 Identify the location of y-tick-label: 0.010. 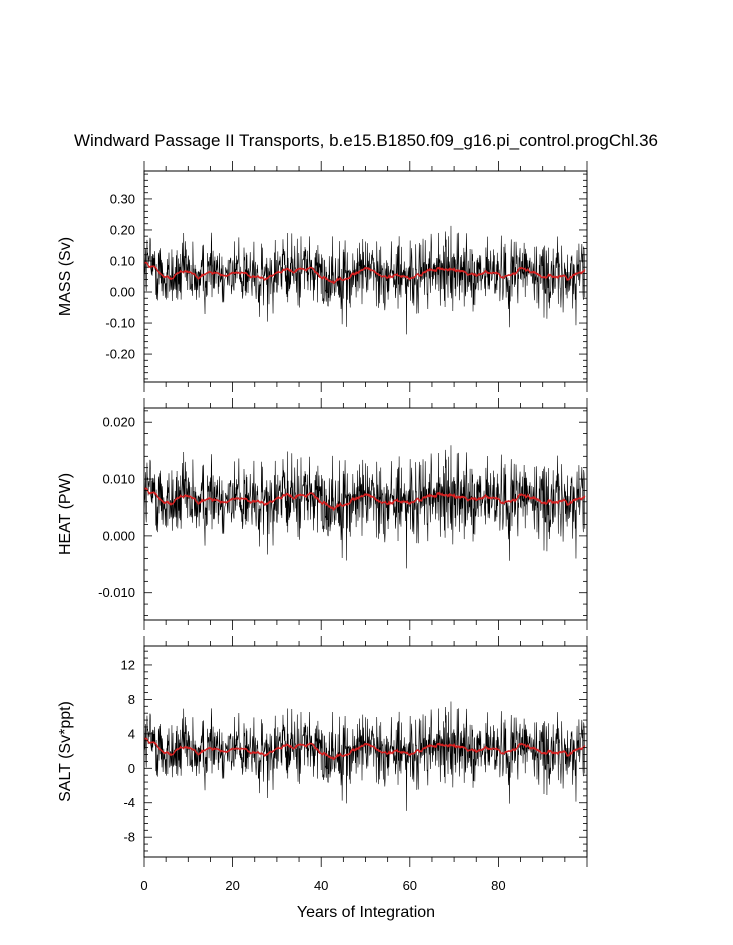
(118, 479).